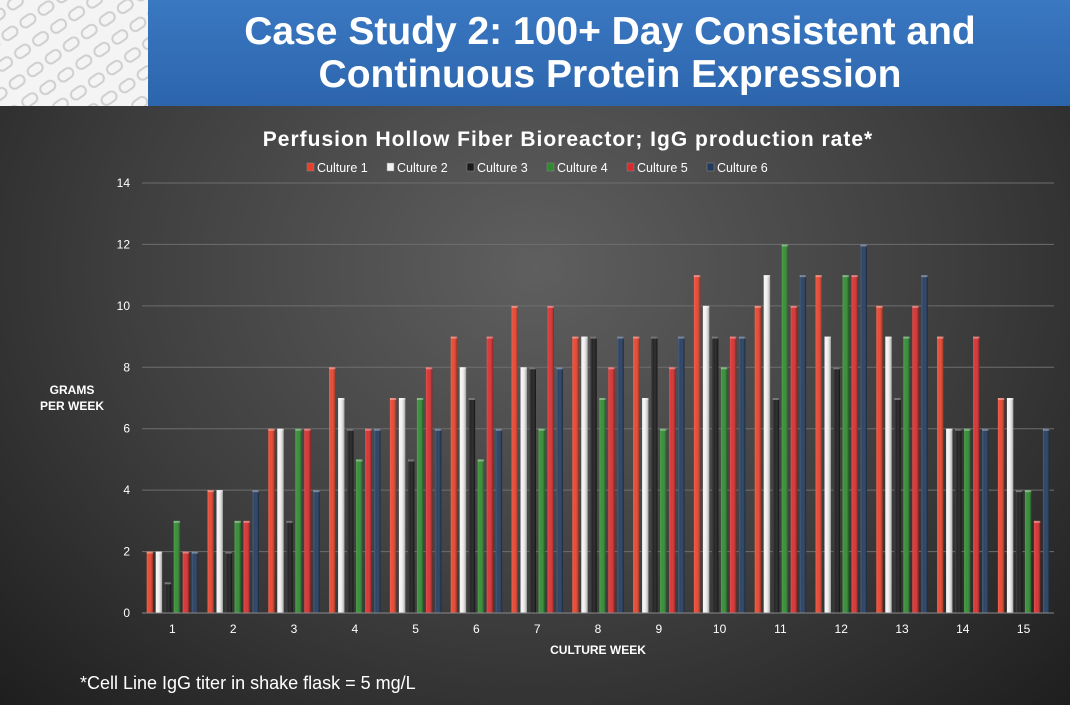 The width and height of the screenshot is (1070, 705). Describe the element at coordinates (233, 629) in the screenshot. I see `x-tick-label: 2` at that location.